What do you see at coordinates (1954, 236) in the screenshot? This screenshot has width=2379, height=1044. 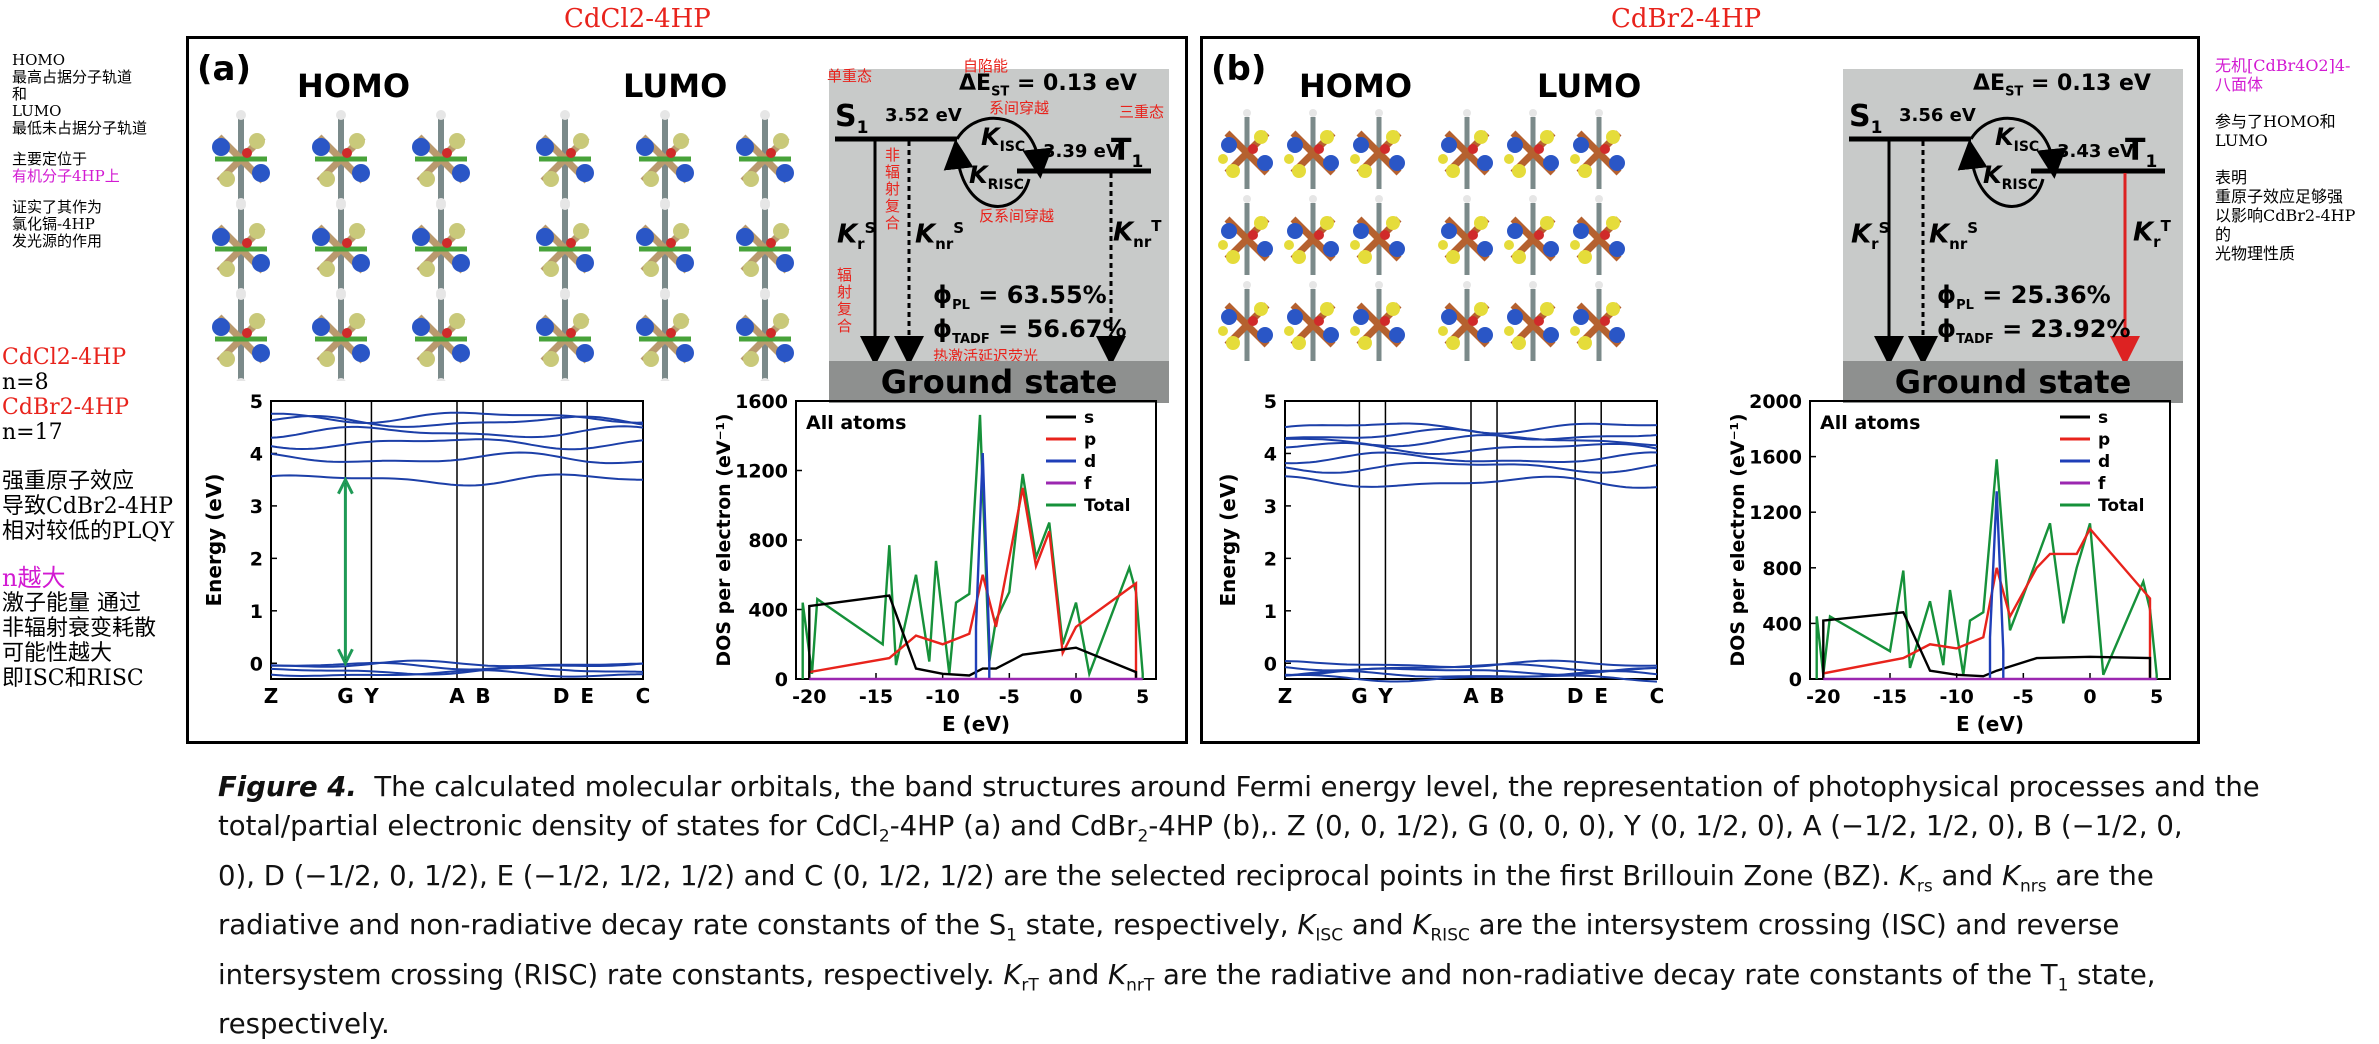 I see `panel-b-knr: KnrS` at bounding box center [1954, 236].